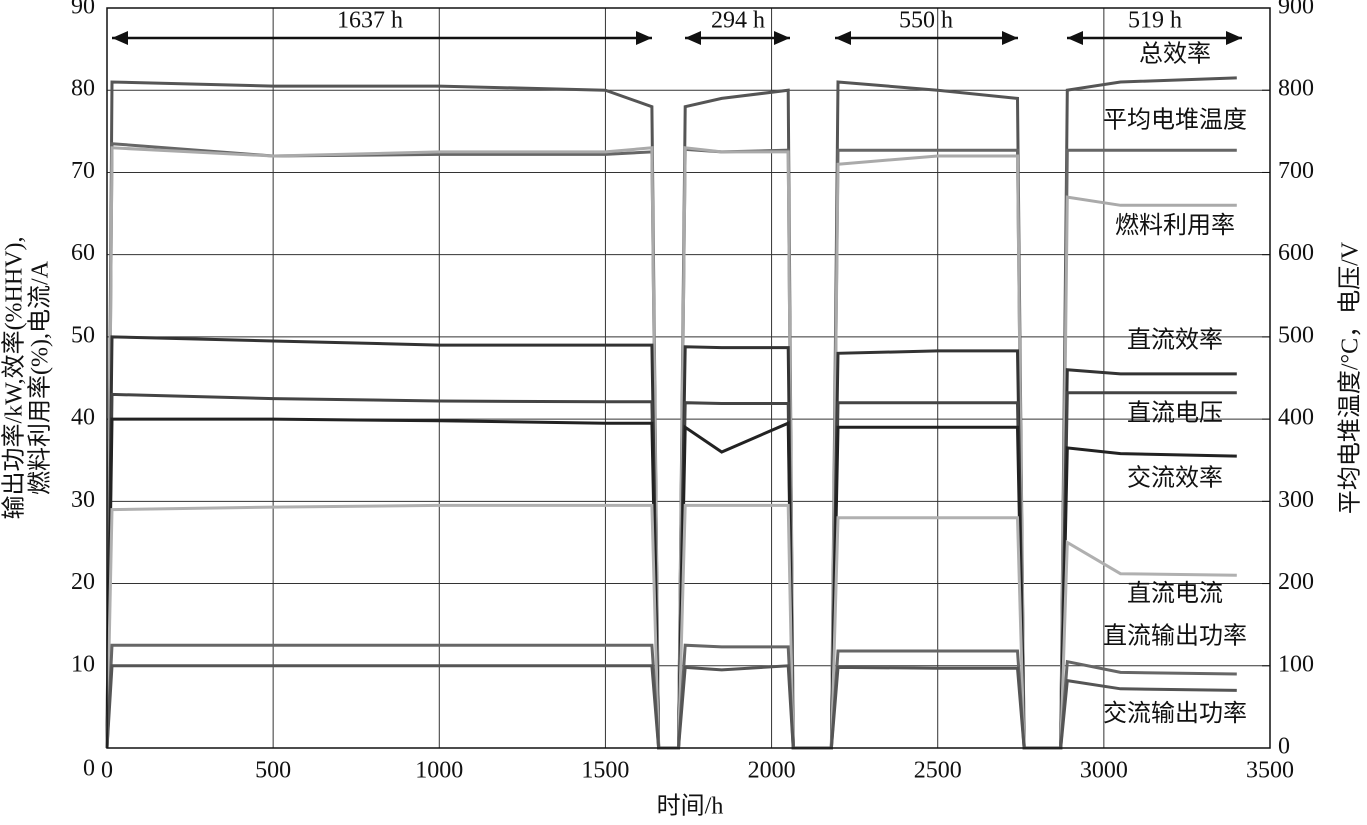 This screenshot has height=825, width=1367. Describe the element at coordinates (1175, 636) in the screenshot. I see `series-label: 直流输出功率` at that location.